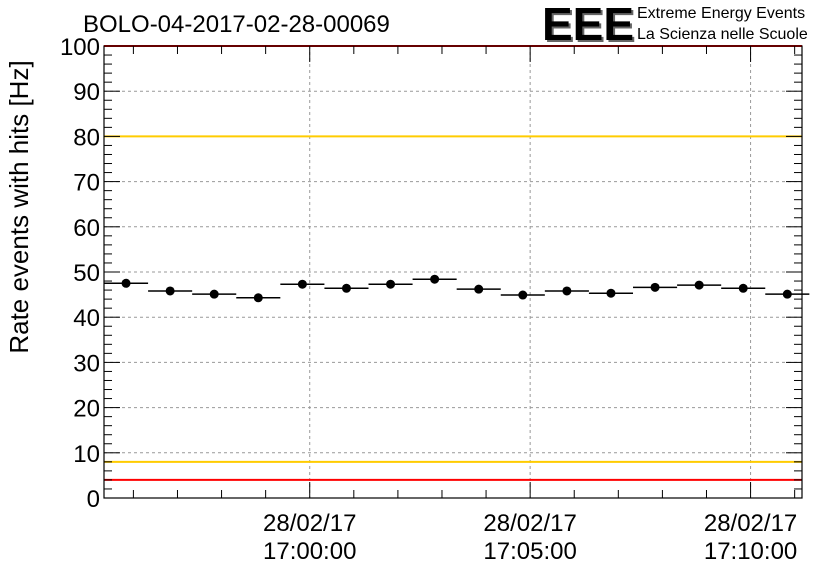 The height and width of the screenshot is (572, 836). What do you see at coordinates (86, 228) in the screenshot?
I see `y-tick-label: 60` at bounding box center [86, 228].